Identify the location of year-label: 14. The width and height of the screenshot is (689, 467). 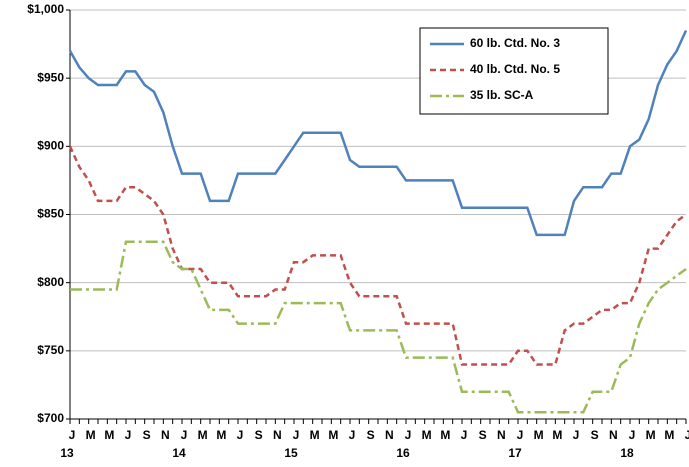
(179, 453).